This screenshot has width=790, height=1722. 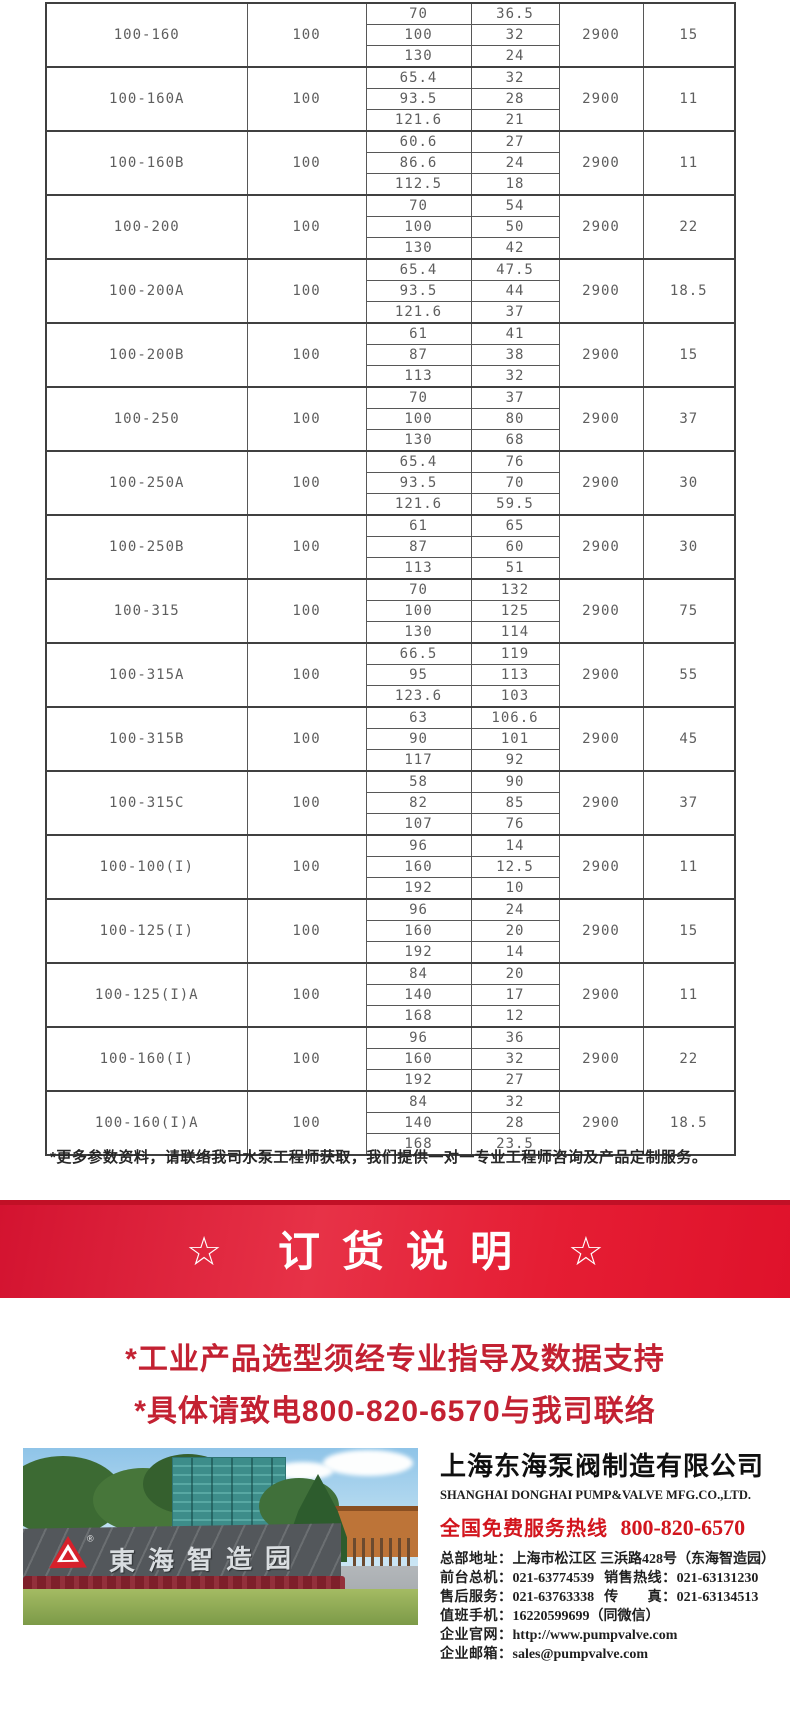 What do you see at coordinates (689, 995) in the screenshot?
I see `power-cell: 11` at bounding box center [689, 995].